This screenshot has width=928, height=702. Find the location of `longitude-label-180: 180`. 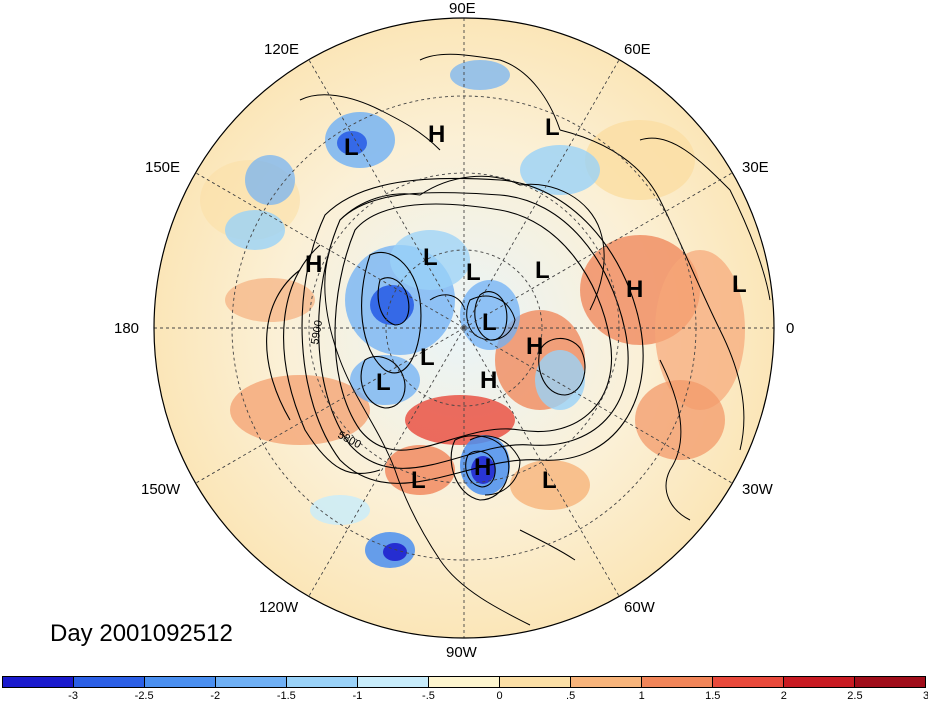

longitude-label-180: 180 is located at coordinates (127, 328).